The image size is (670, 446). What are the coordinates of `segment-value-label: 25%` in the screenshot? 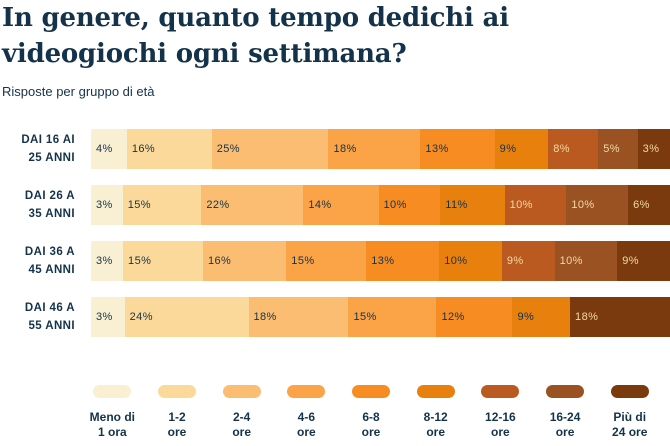 It's located at (228, 149).